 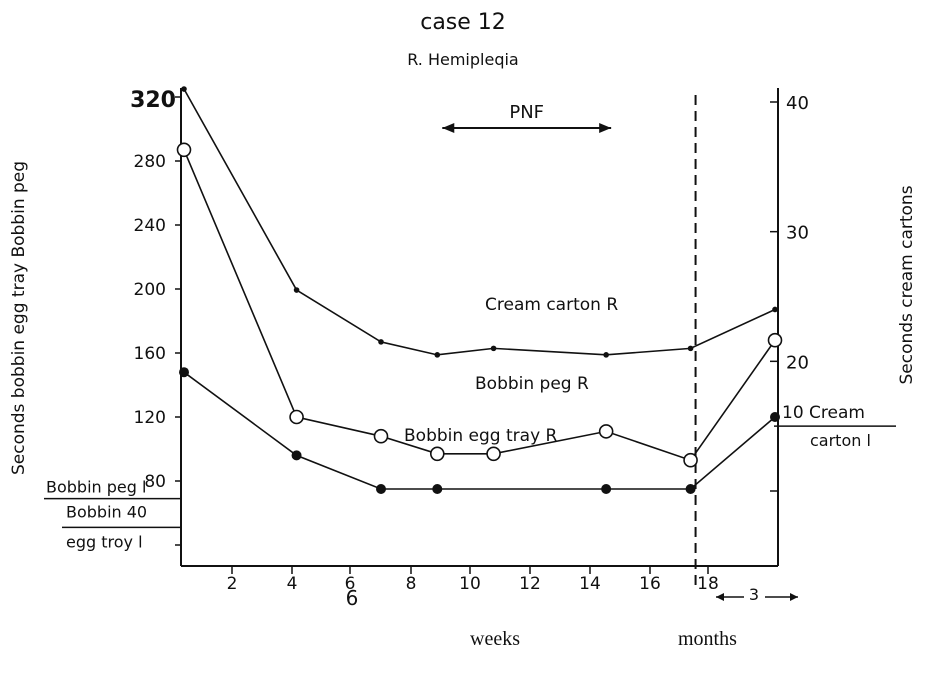 I want to click on y-axis-label-right: Seconds cream cartons, so click(x=907, y=284).